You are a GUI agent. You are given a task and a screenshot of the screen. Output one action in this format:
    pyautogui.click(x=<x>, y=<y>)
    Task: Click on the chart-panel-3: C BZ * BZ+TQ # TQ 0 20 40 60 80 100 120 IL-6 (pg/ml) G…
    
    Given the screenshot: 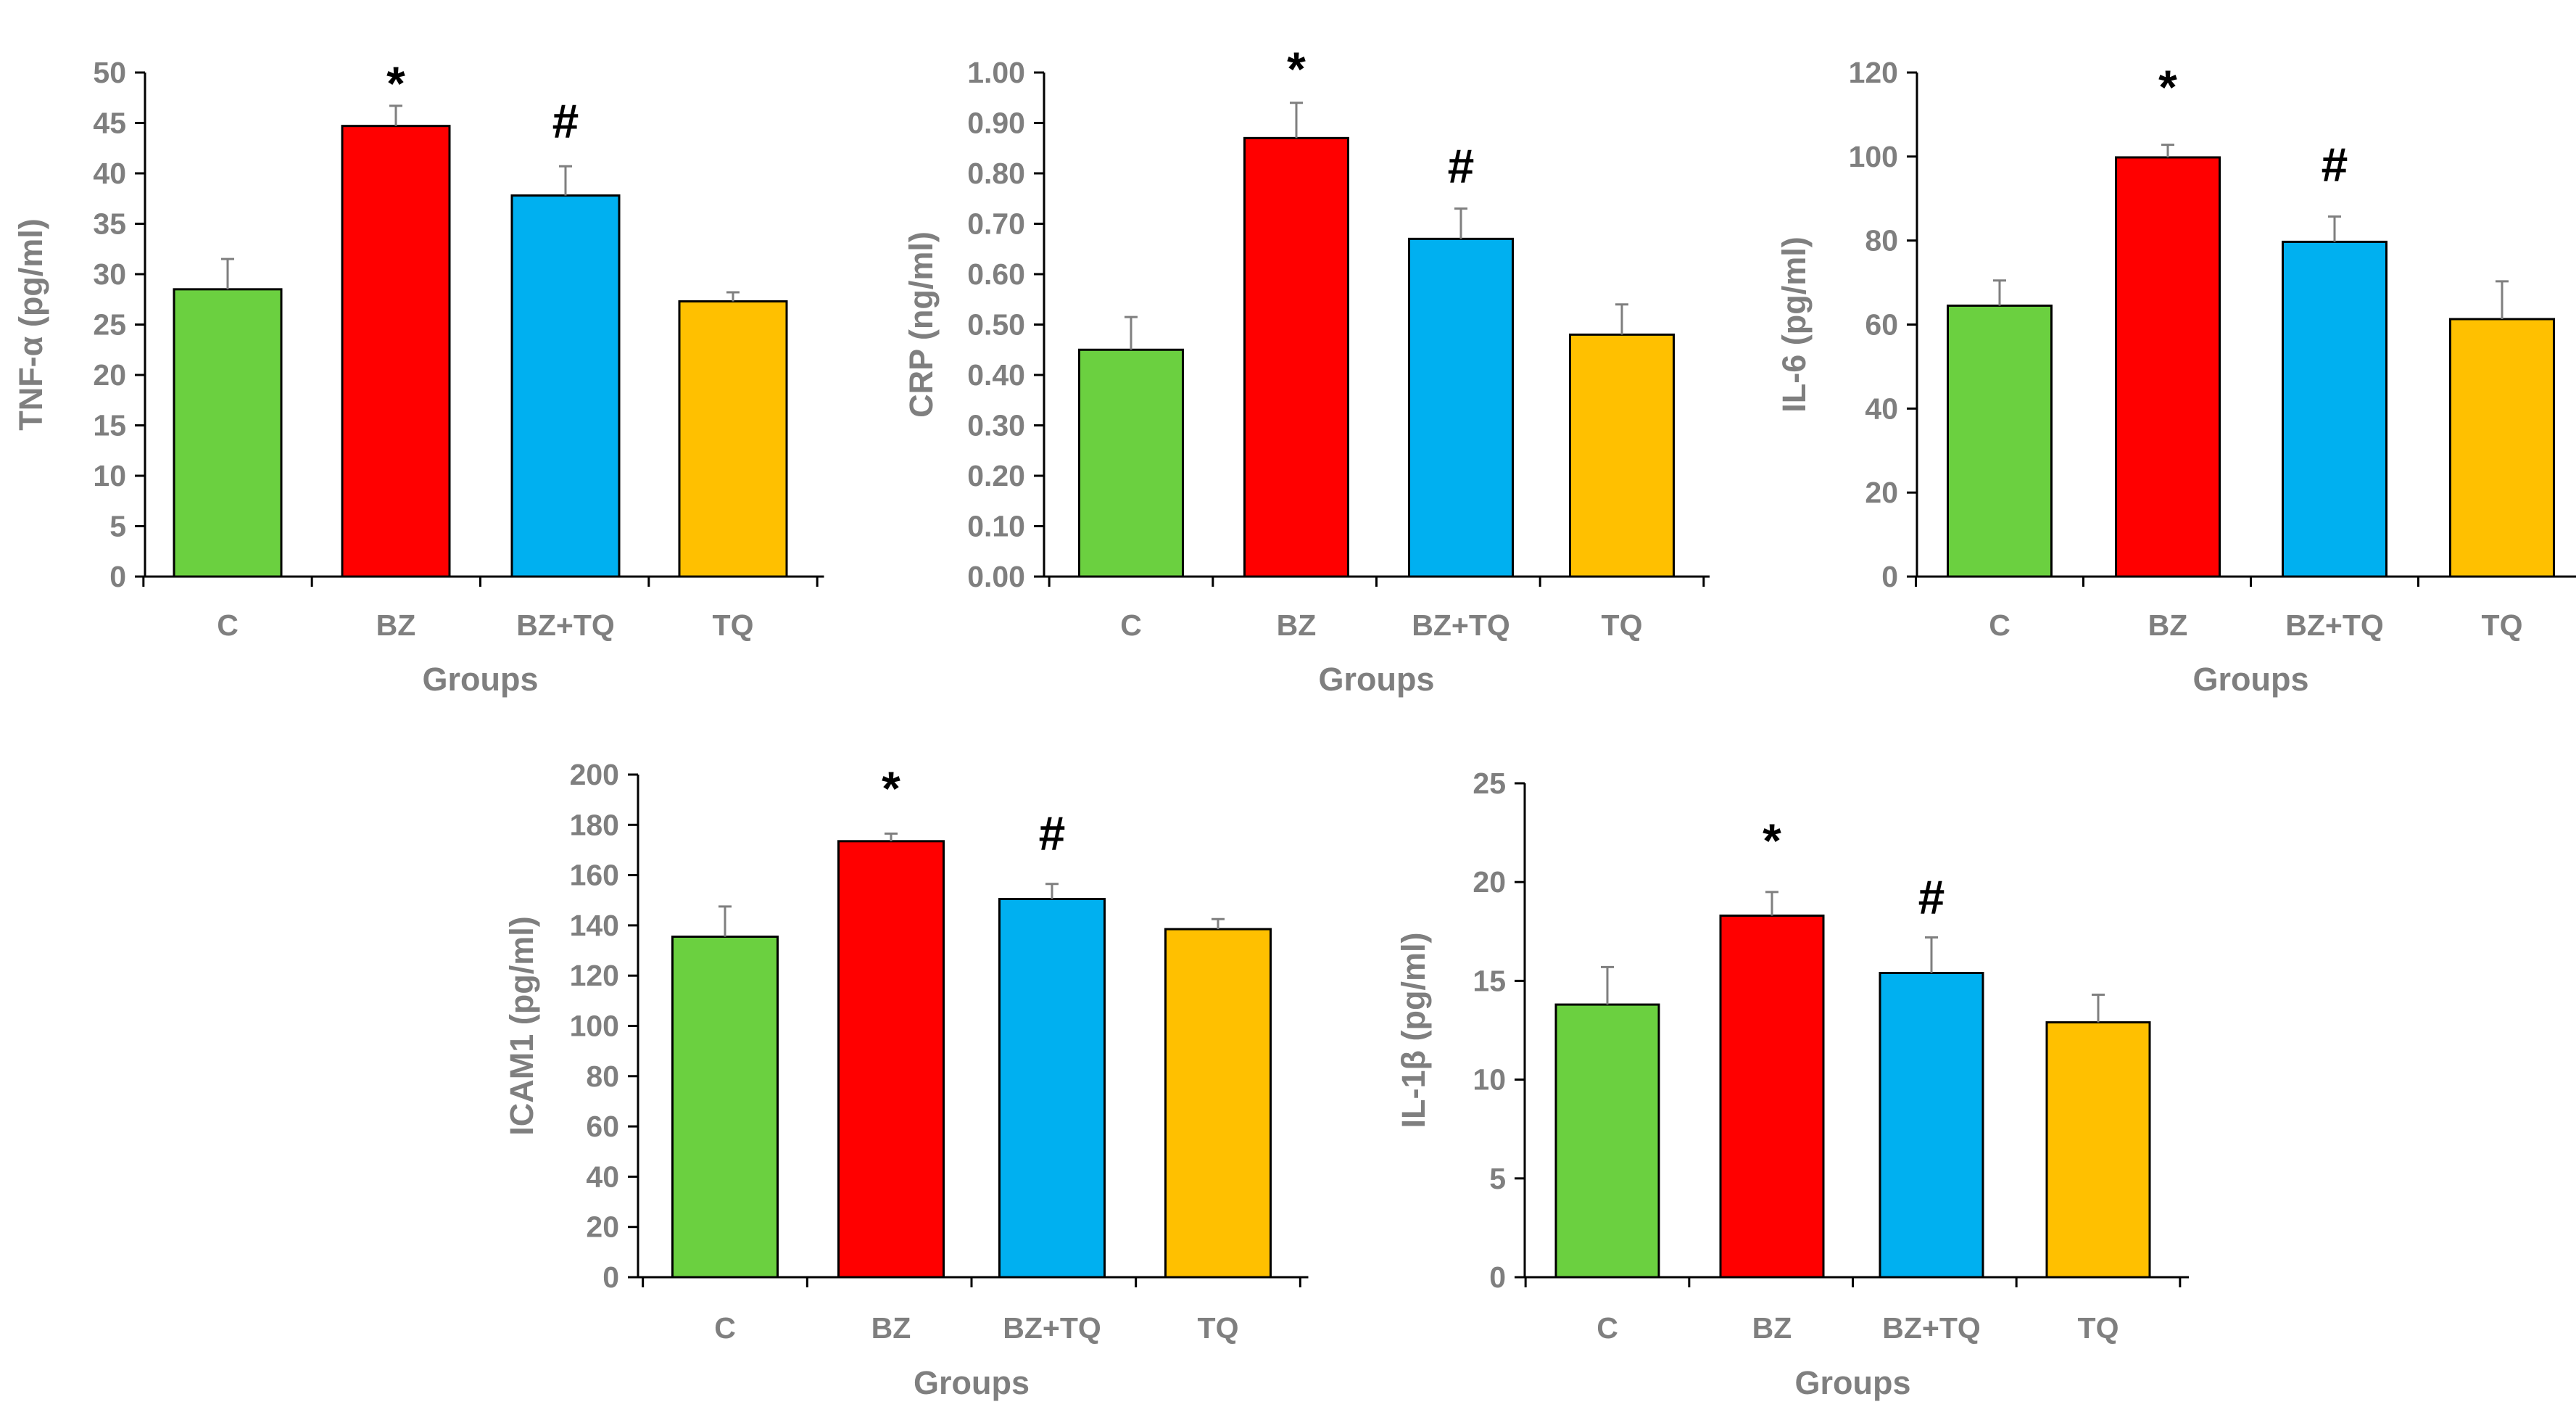 What is the action you would take?
    pyautogui.click(x=2176, y=377)
    